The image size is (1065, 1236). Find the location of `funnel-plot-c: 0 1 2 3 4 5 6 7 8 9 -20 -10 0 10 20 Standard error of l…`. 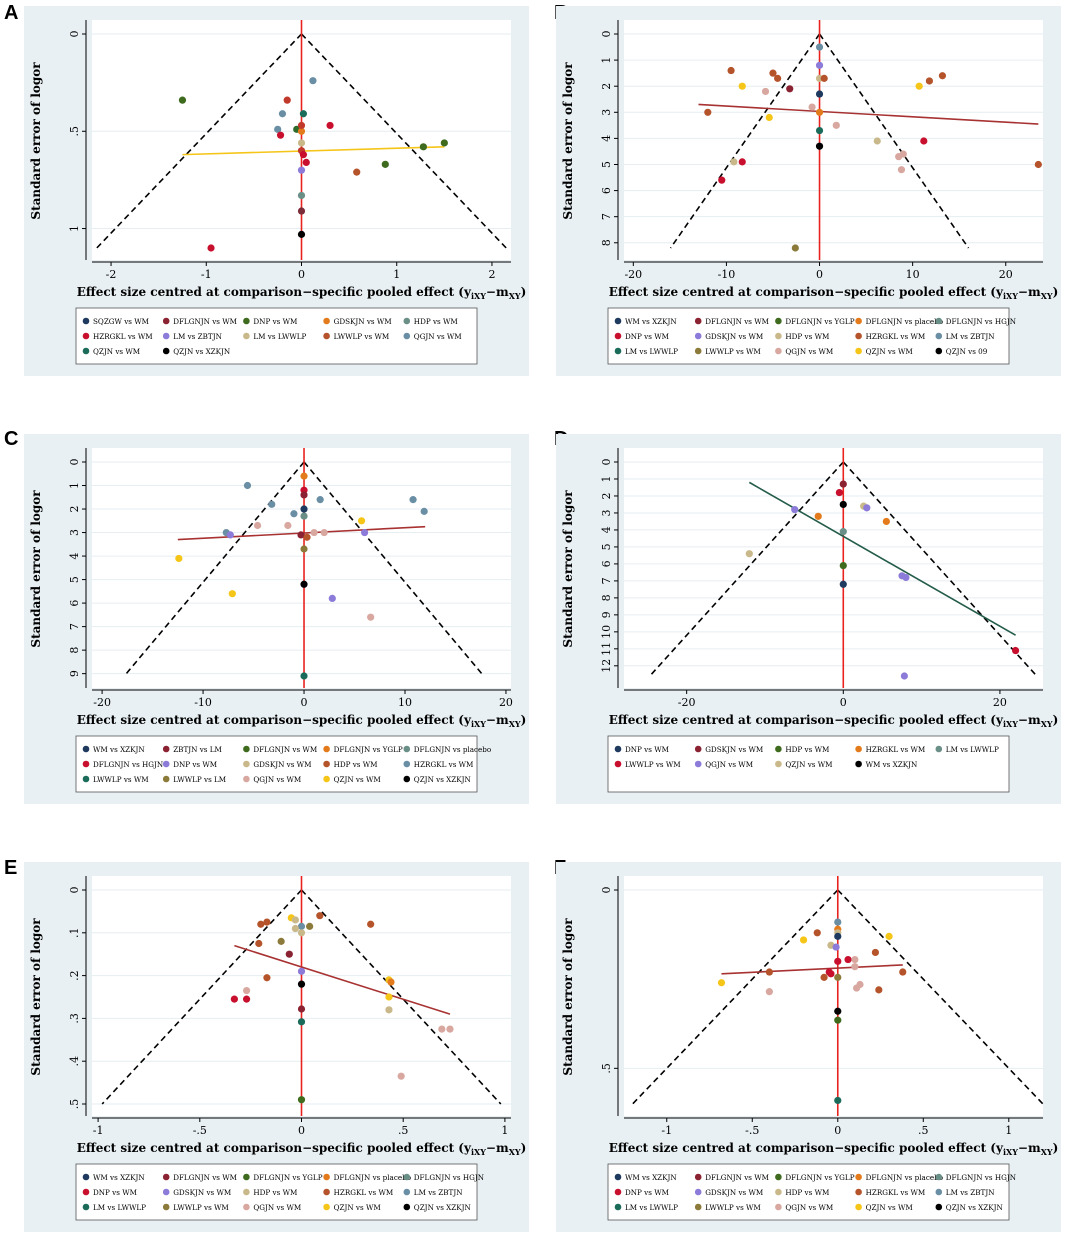

funnel-plot-c: 0 1 2 3 4 5 6 7 8 9 -20 -10 0 10 20 Standard error of l… is located at coordinates (276, 619).